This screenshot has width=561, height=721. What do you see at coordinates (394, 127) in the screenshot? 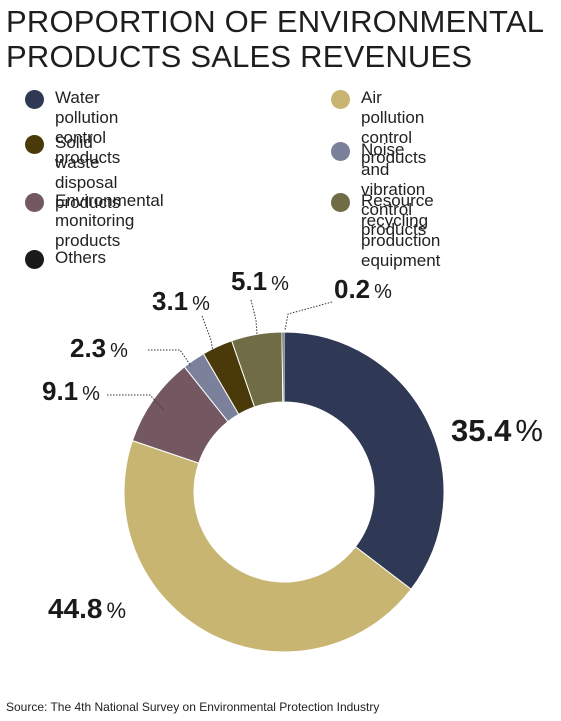
I see `legend-label: Air pollution control products` at bounding box center [394, 127].